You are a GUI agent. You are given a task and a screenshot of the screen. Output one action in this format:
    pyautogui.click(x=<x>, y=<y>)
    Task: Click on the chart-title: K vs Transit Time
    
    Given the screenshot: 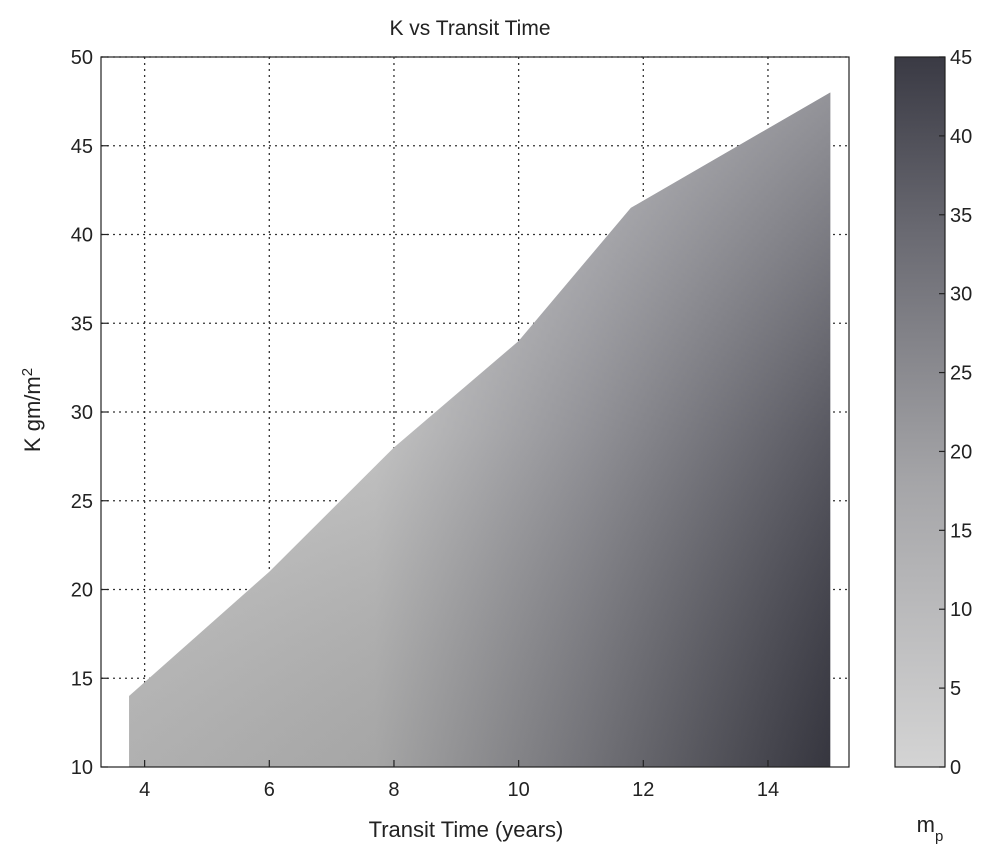 What is the action you would take?
    pyautogui.click(x=469, y=28)
    